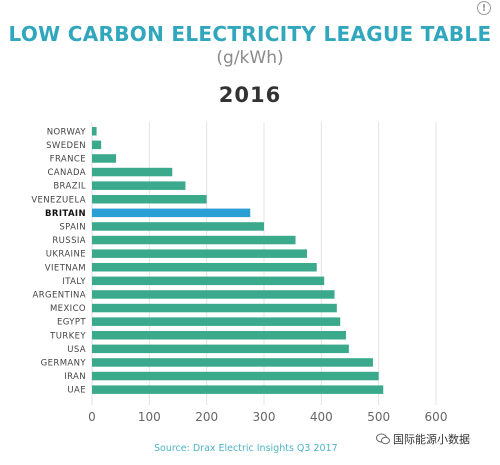  I want to click on category-label-mexico: MEXICO, so click(68, 309).